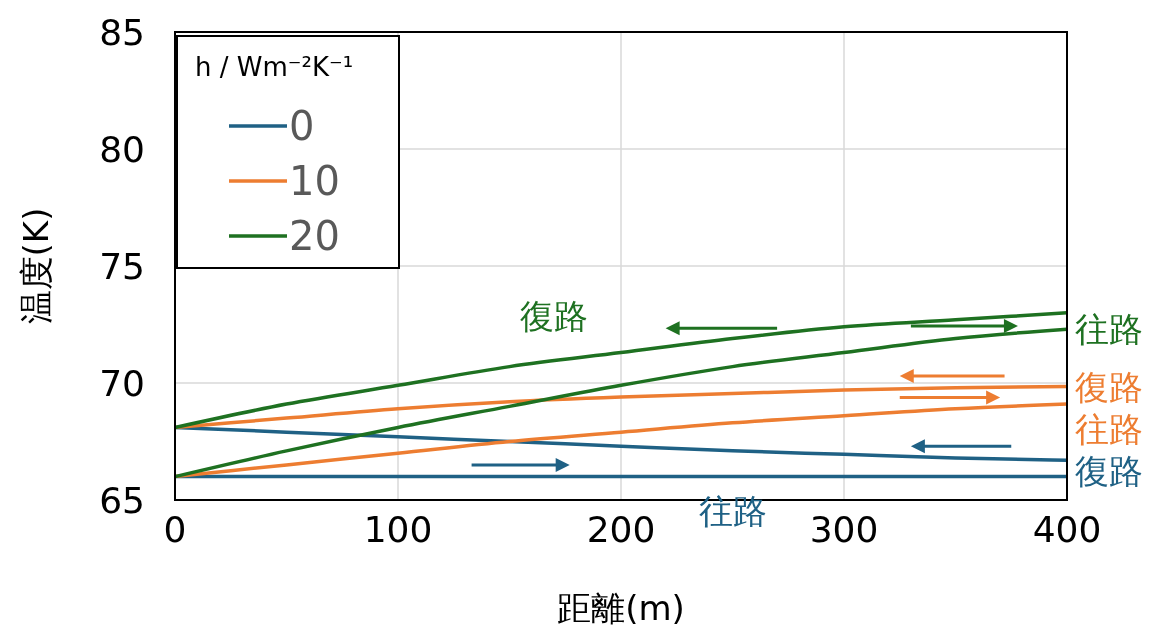 This screenshot has height=639, width=1162. I want to click on y-tick-label: 80, so click(122, 149).